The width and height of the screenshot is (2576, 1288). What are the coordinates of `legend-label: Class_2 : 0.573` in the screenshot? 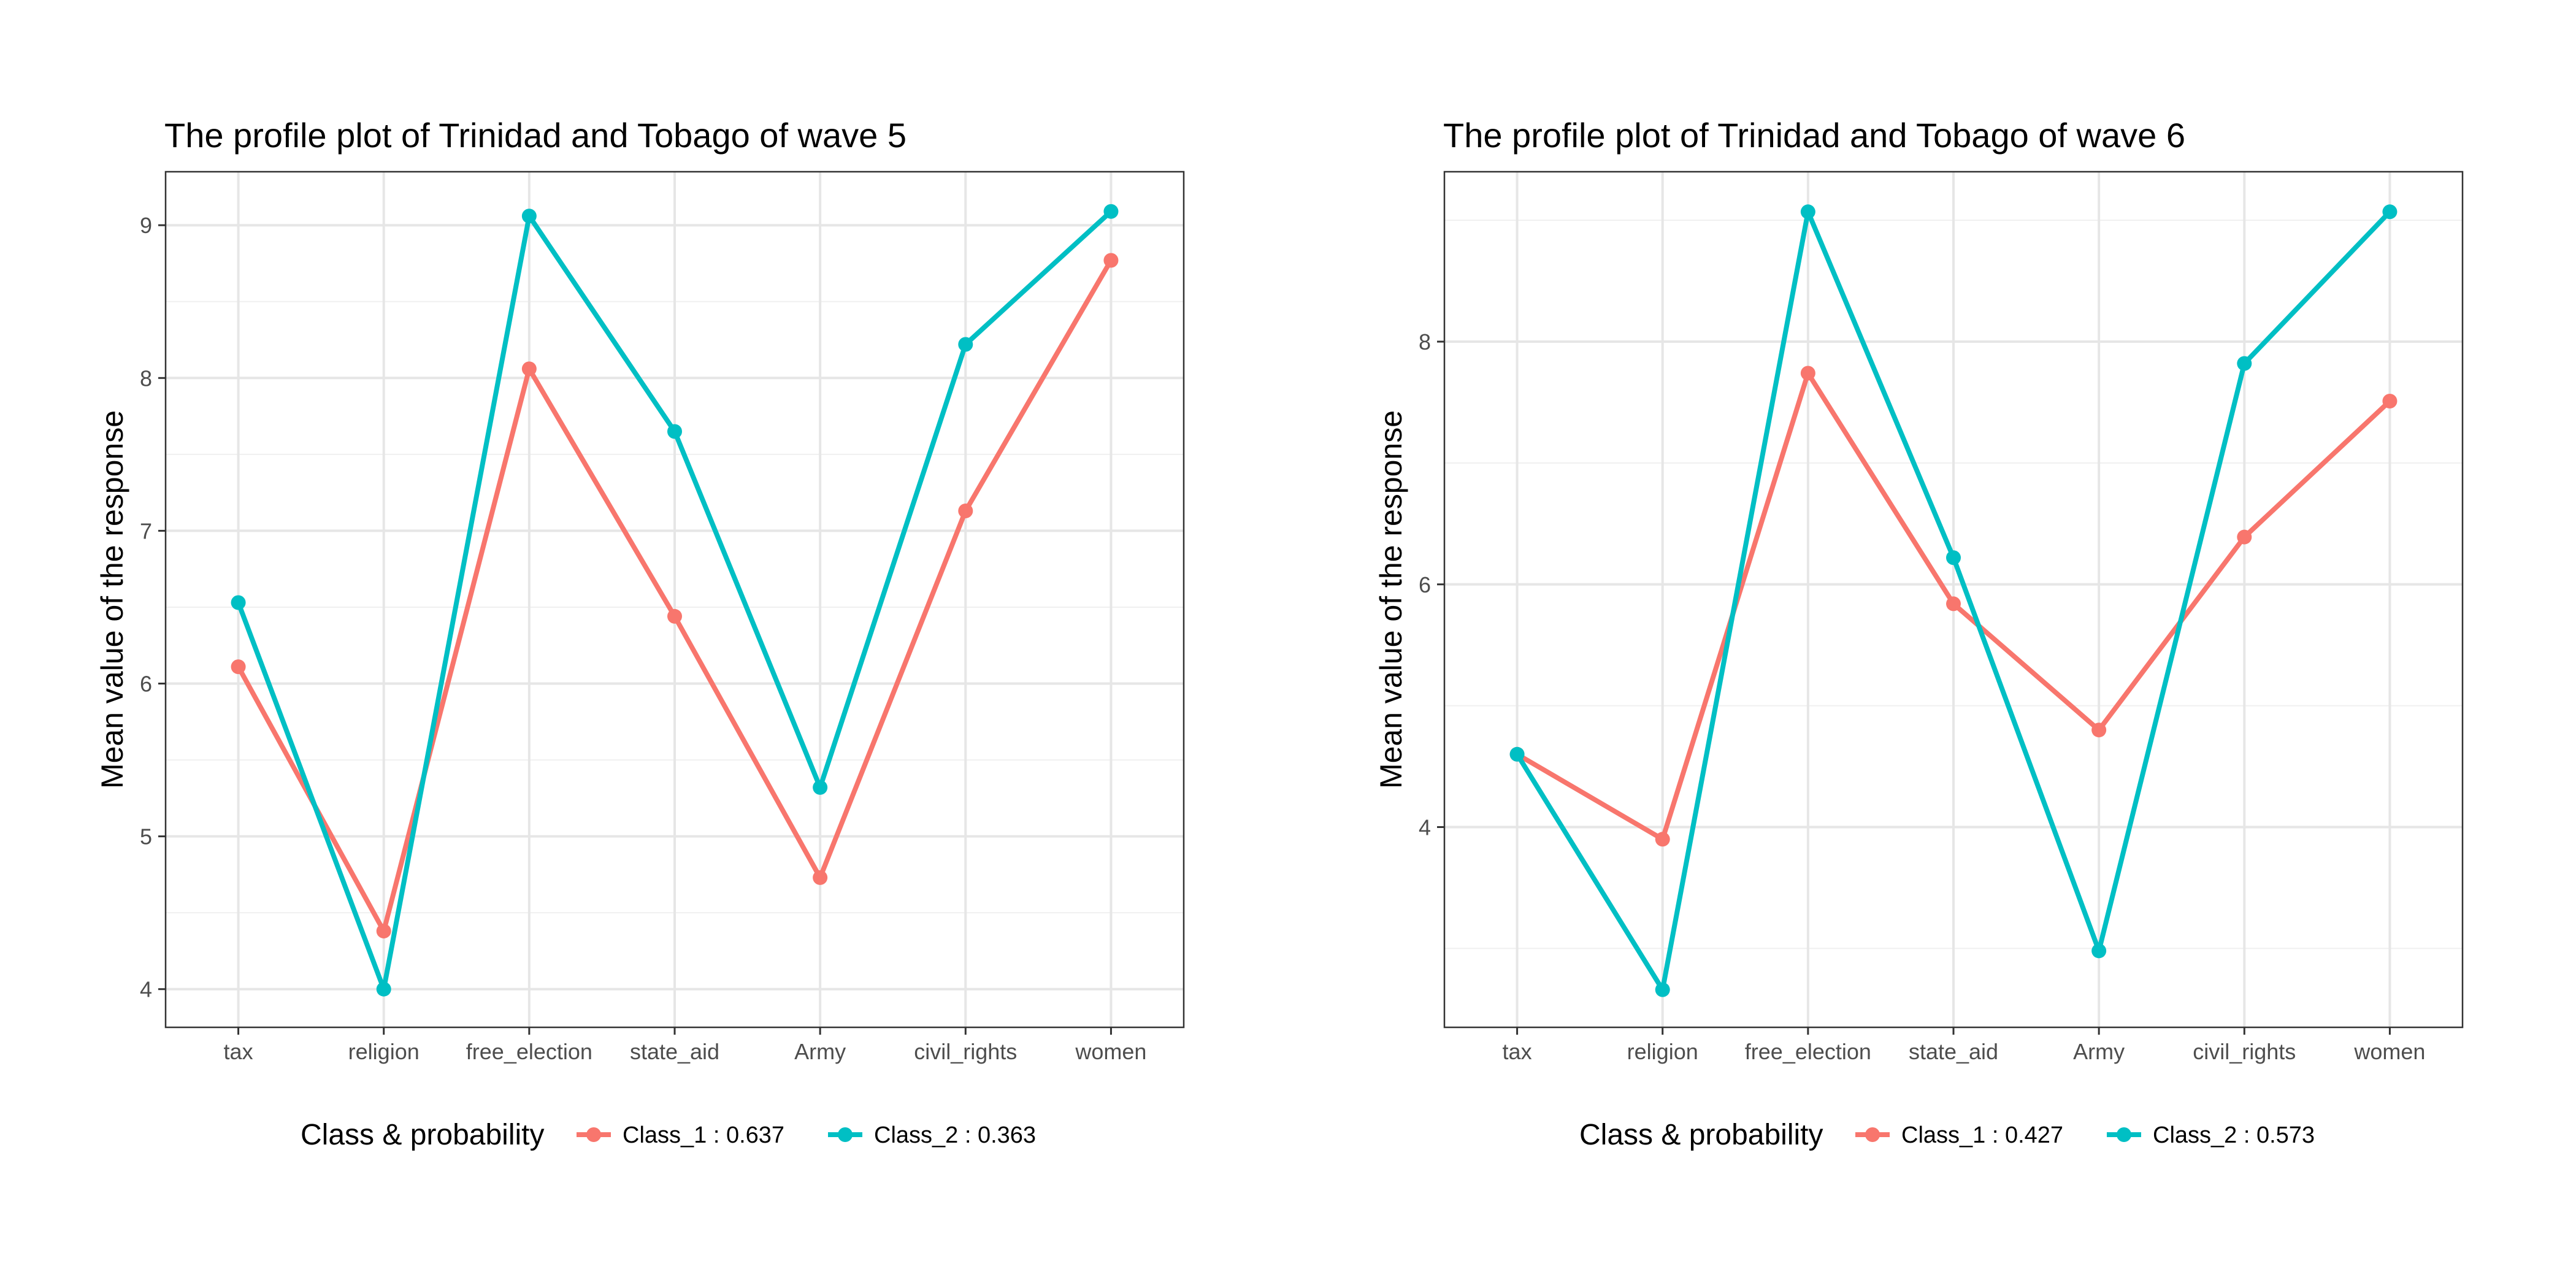 It's located at (2234, 1135).